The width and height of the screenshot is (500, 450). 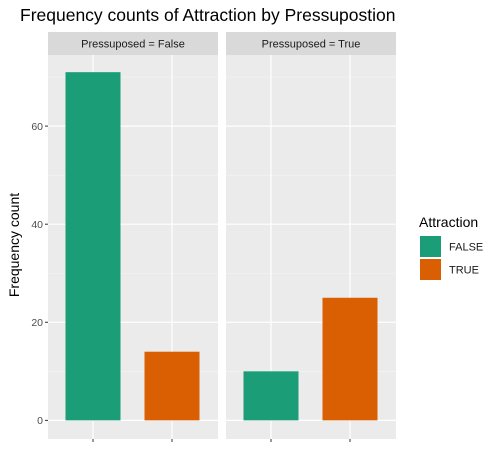 I want to click on legend-title: Attraction, so click(x=448, y=222).